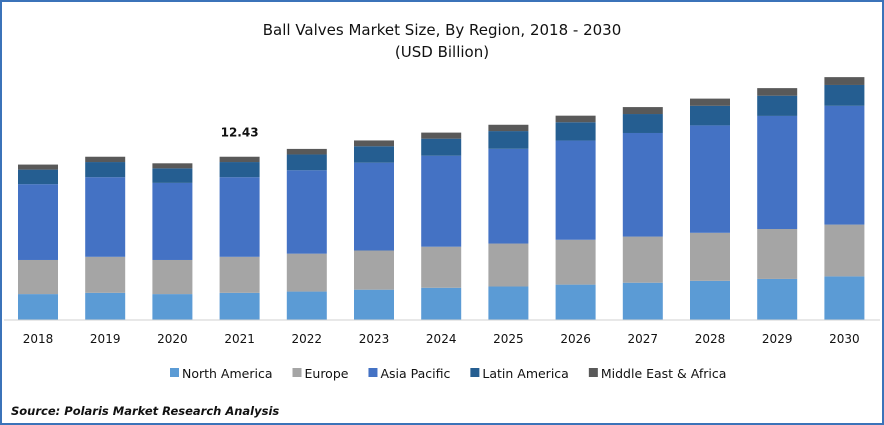 The height and width of the screenshot is (425, 884). I want to click on bar-europe-2029, so click(777, 254).